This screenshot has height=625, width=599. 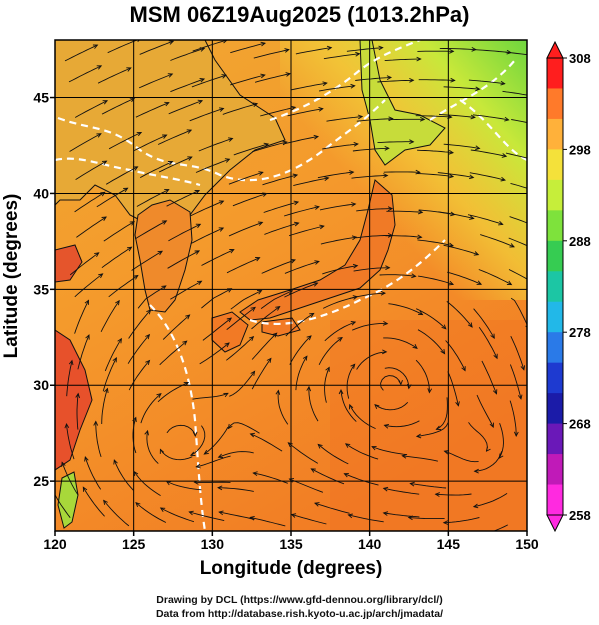 What do you see at coordinates (163, 256) in the screenshot?
I see `korean-peninsula` at bounding box center [163, 256].